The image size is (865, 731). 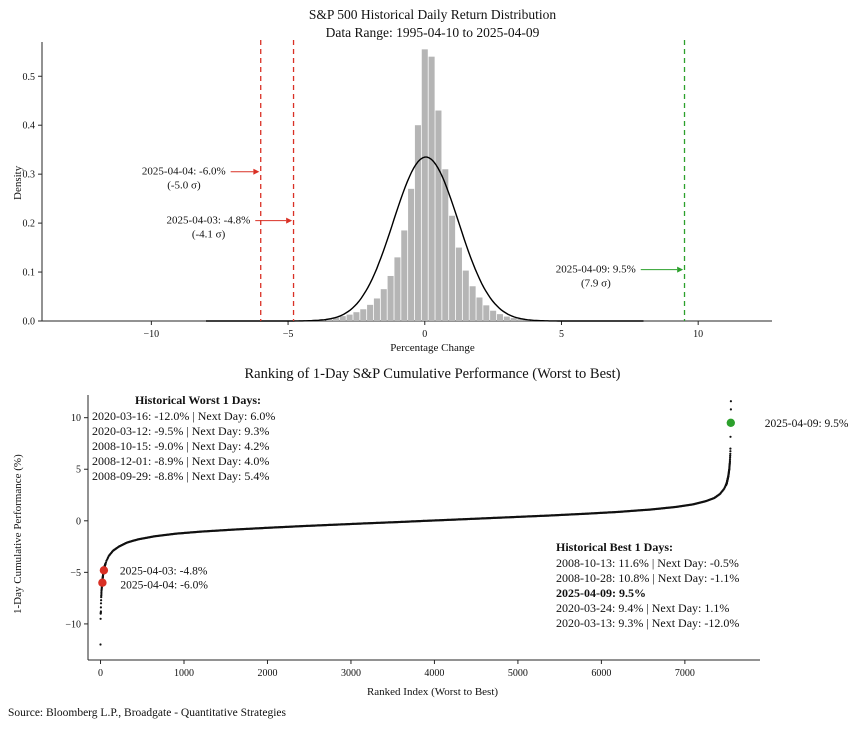 What do you see at coordinates (209, 235) in the screenshot?
I see `svg-text: (-4.1 σ)` at bounding box center [209, 235].